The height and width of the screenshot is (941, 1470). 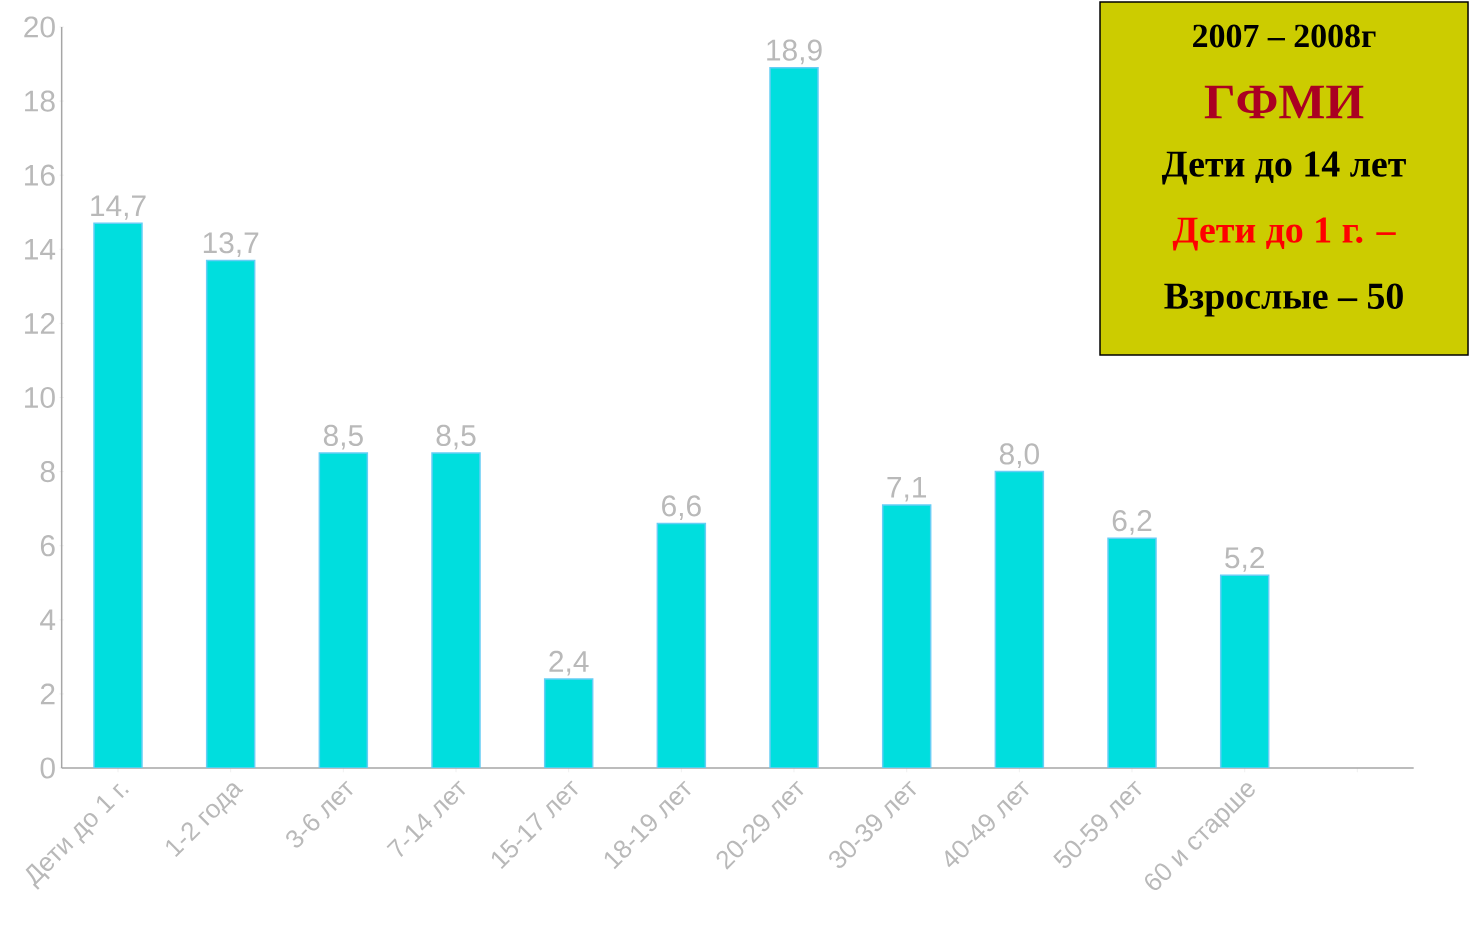 I want to click on y-tick-label: 2, so click(x=47, y=694).